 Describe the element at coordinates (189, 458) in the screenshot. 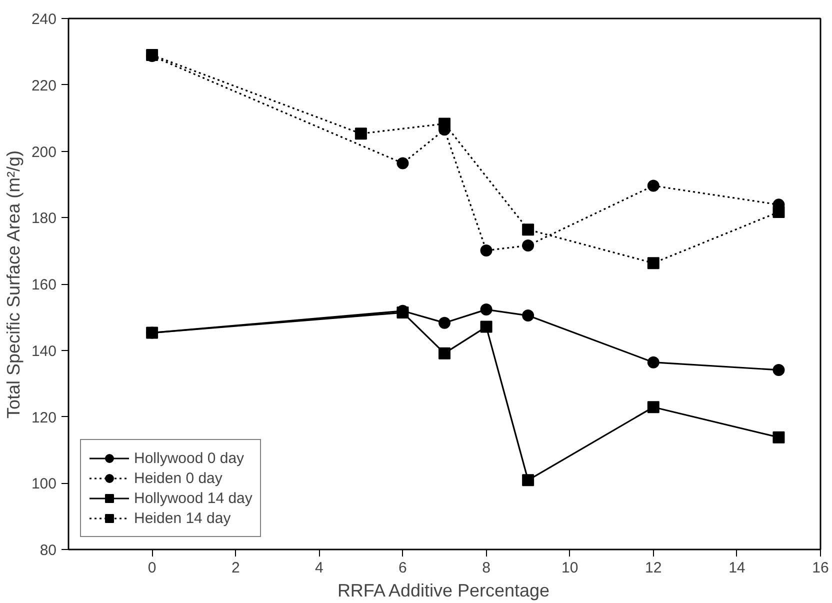

I see `legend-label: Hollywood 0 day` at that location.